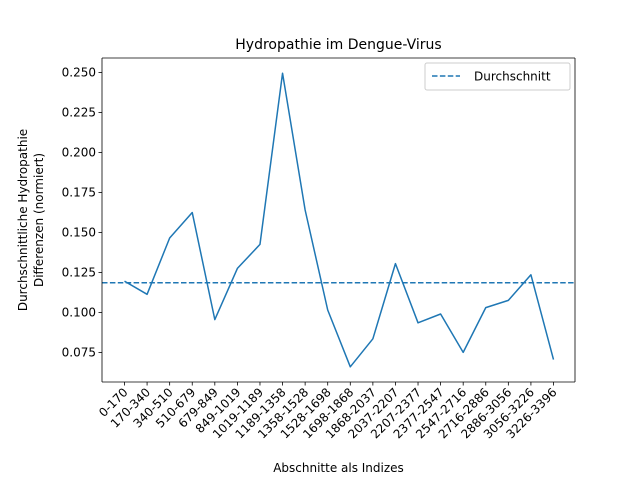 This screenshot has height=480, width=640. I want to click on y-axis-label-line2: Differenzen (normiert), so click(39, 220).